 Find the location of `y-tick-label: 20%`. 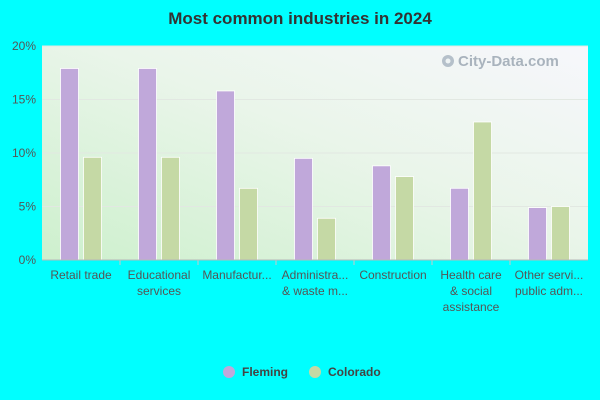

y-tick-label: 20% is located at coordinates (24, 46).